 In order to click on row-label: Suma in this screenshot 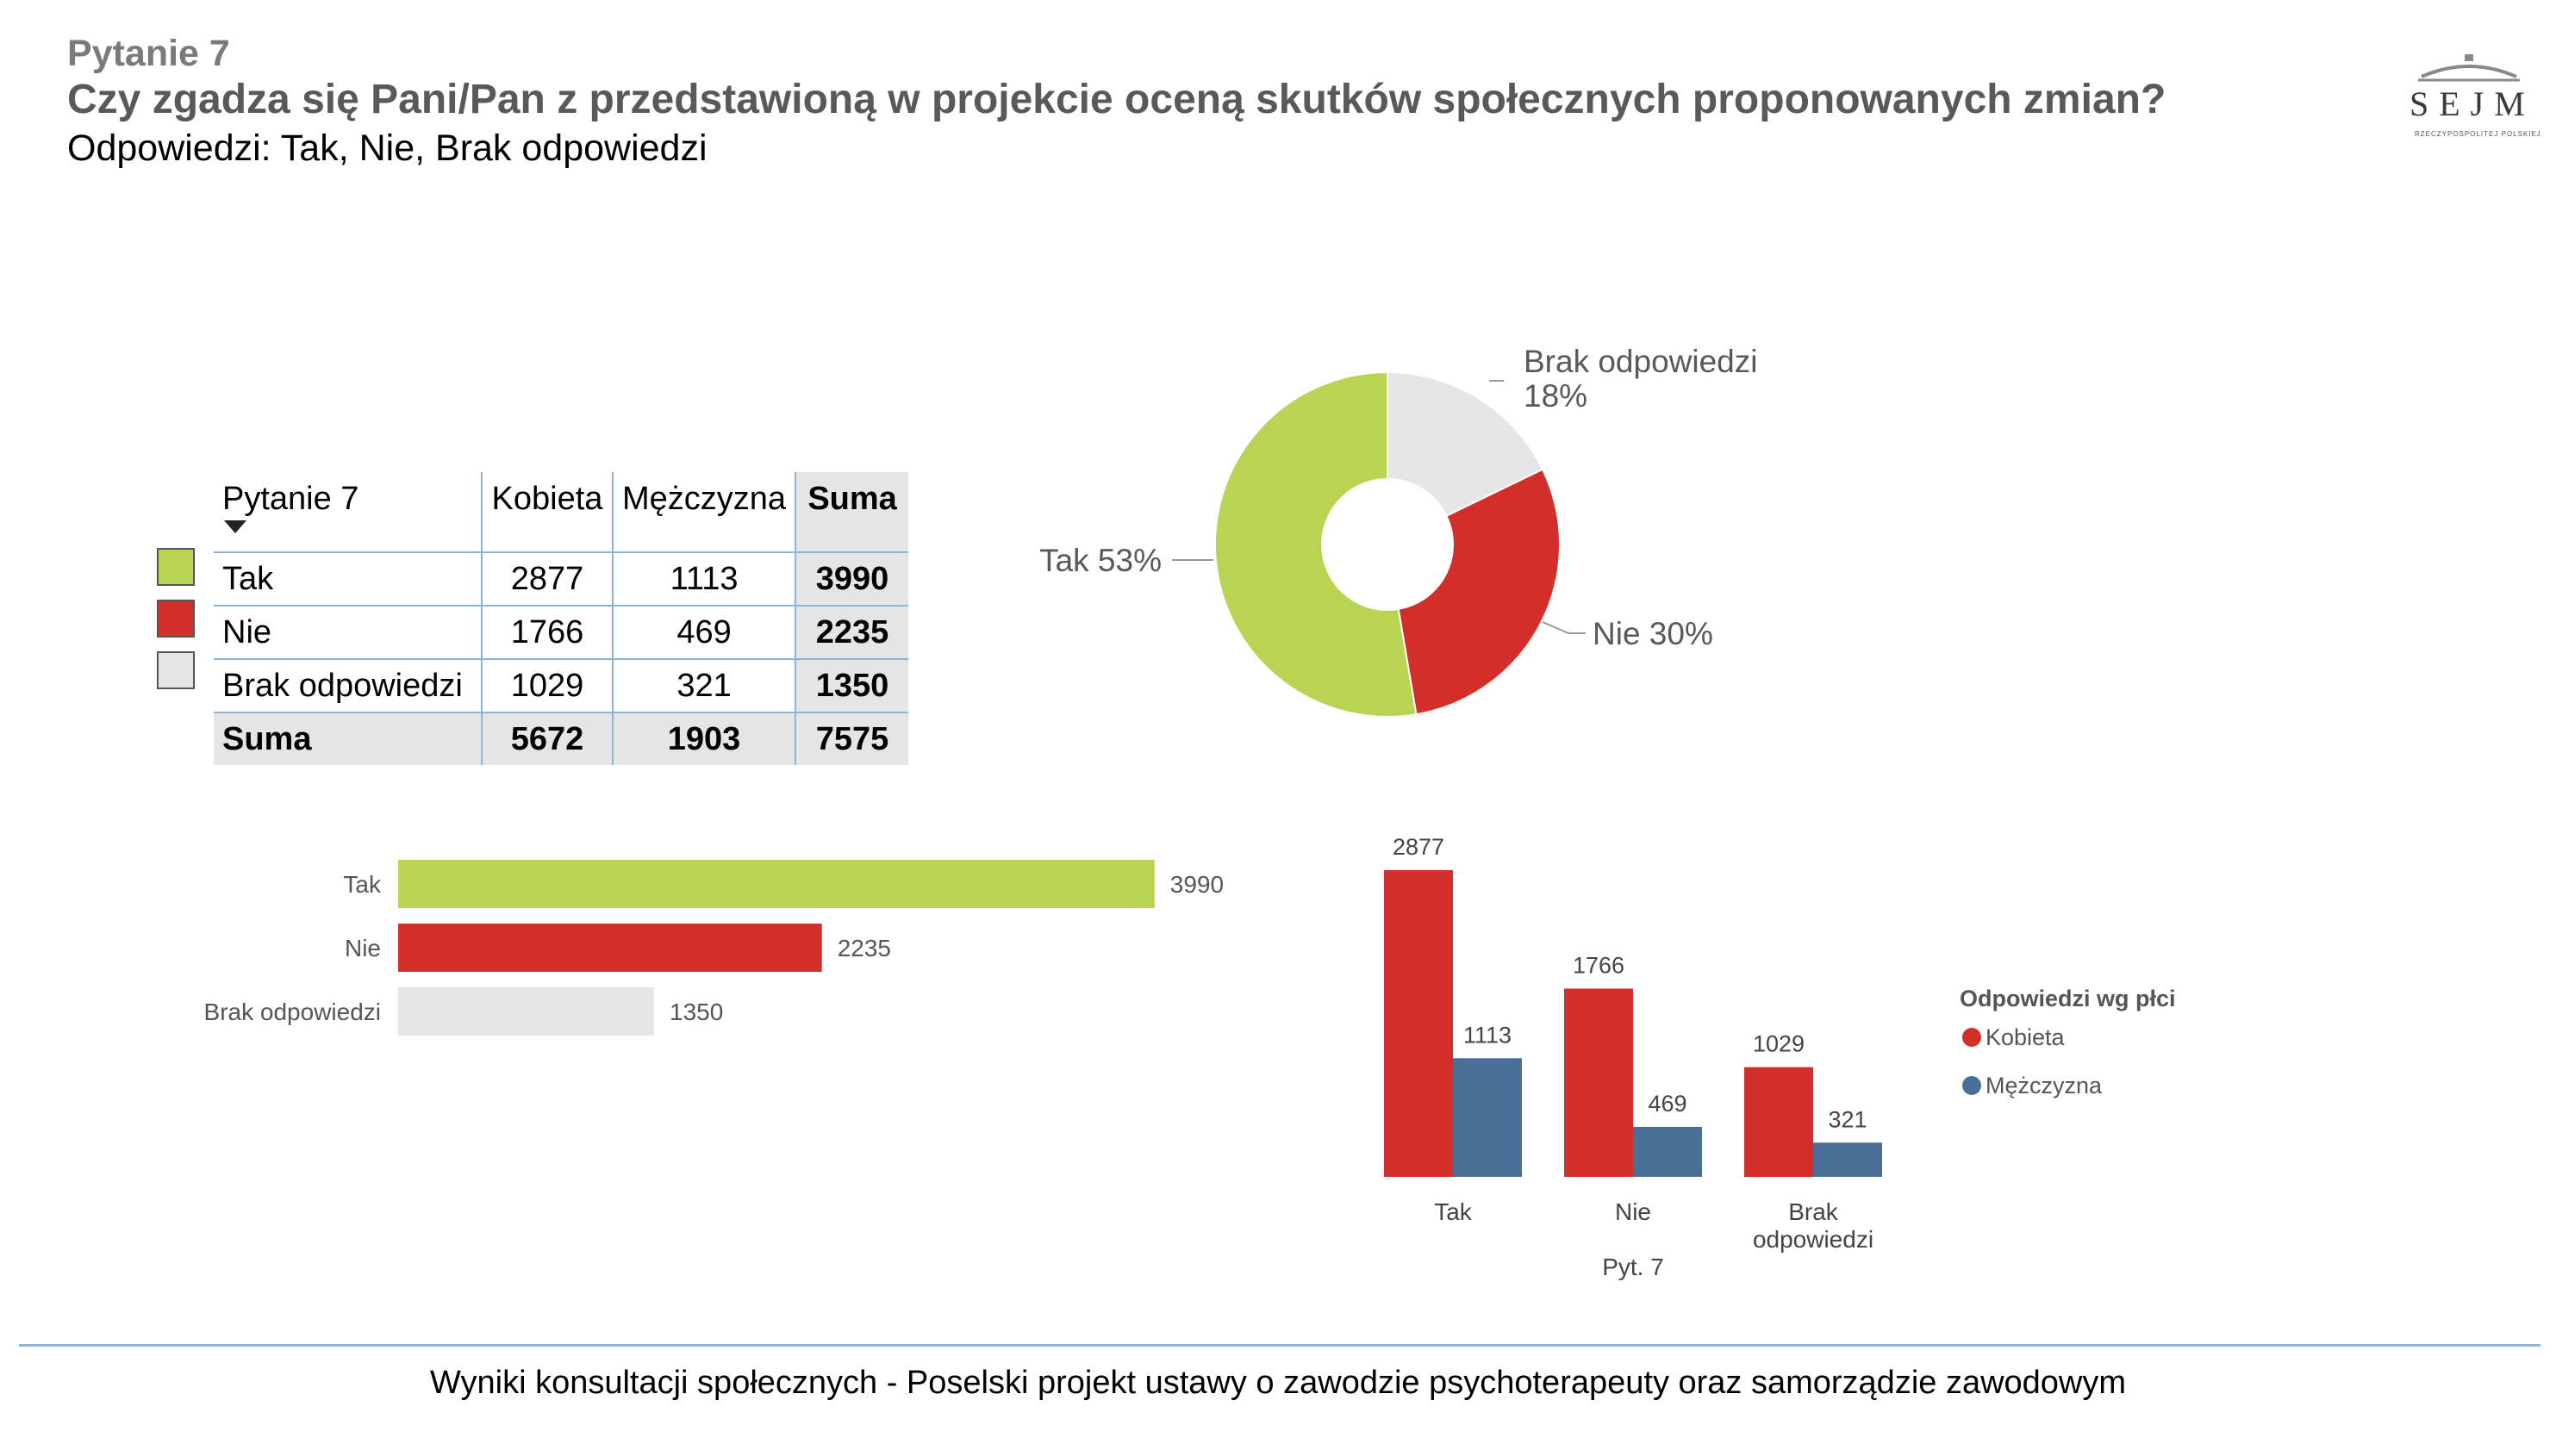, I will do `click(348, 739)`.